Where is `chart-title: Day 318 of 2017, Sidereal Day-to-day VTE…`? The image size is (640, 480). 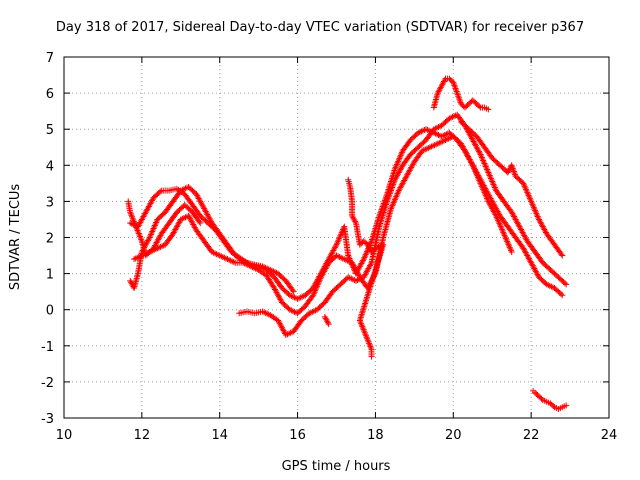 chart-title: Day 318 of 2017, Sidereal Day-to-day VTE… is located at coordinates (320, 27).